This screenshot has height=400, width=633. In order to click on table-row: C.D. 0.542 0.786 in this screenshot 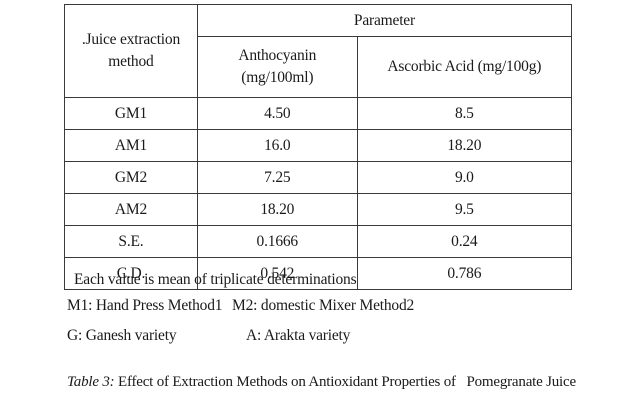, I will do `click(318, 273)`.